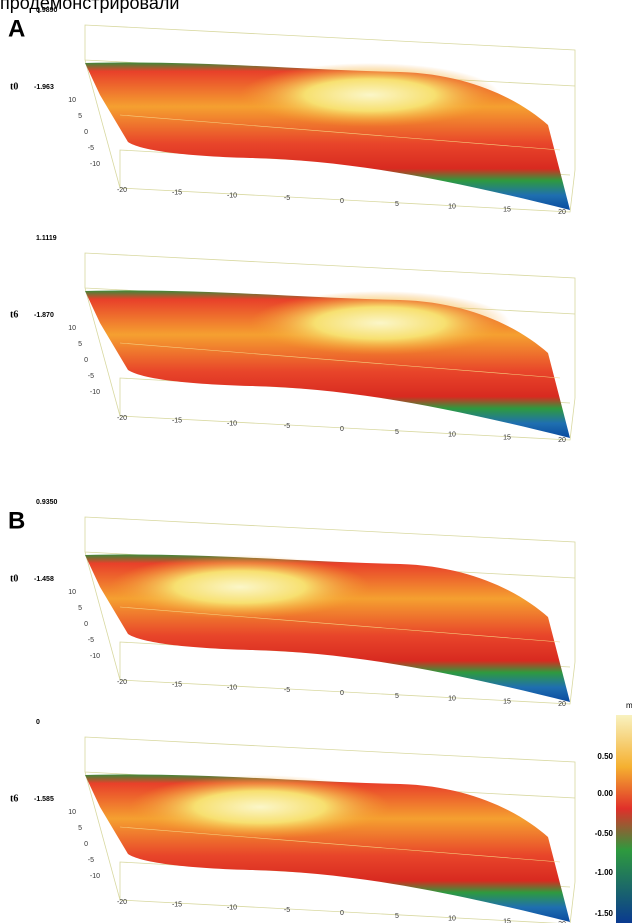 This screenshot has height=923, width=632. I want to click on panel-label: B, so click(16, 520).